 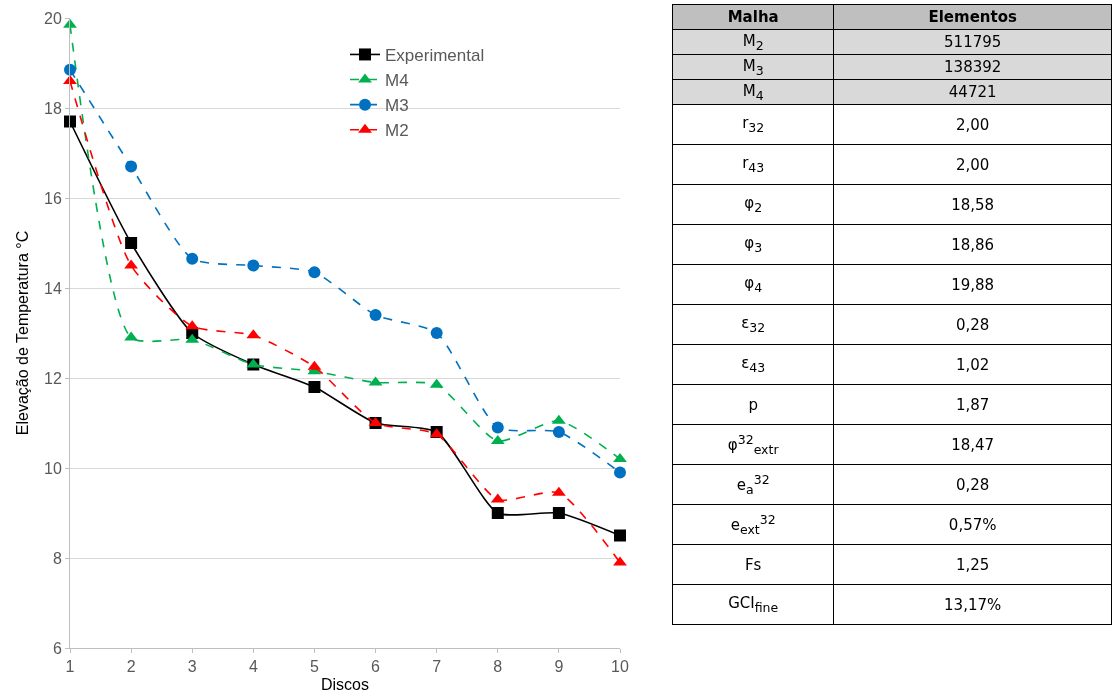 I want to click on text: 0,57%, so click(x=972, y=524).